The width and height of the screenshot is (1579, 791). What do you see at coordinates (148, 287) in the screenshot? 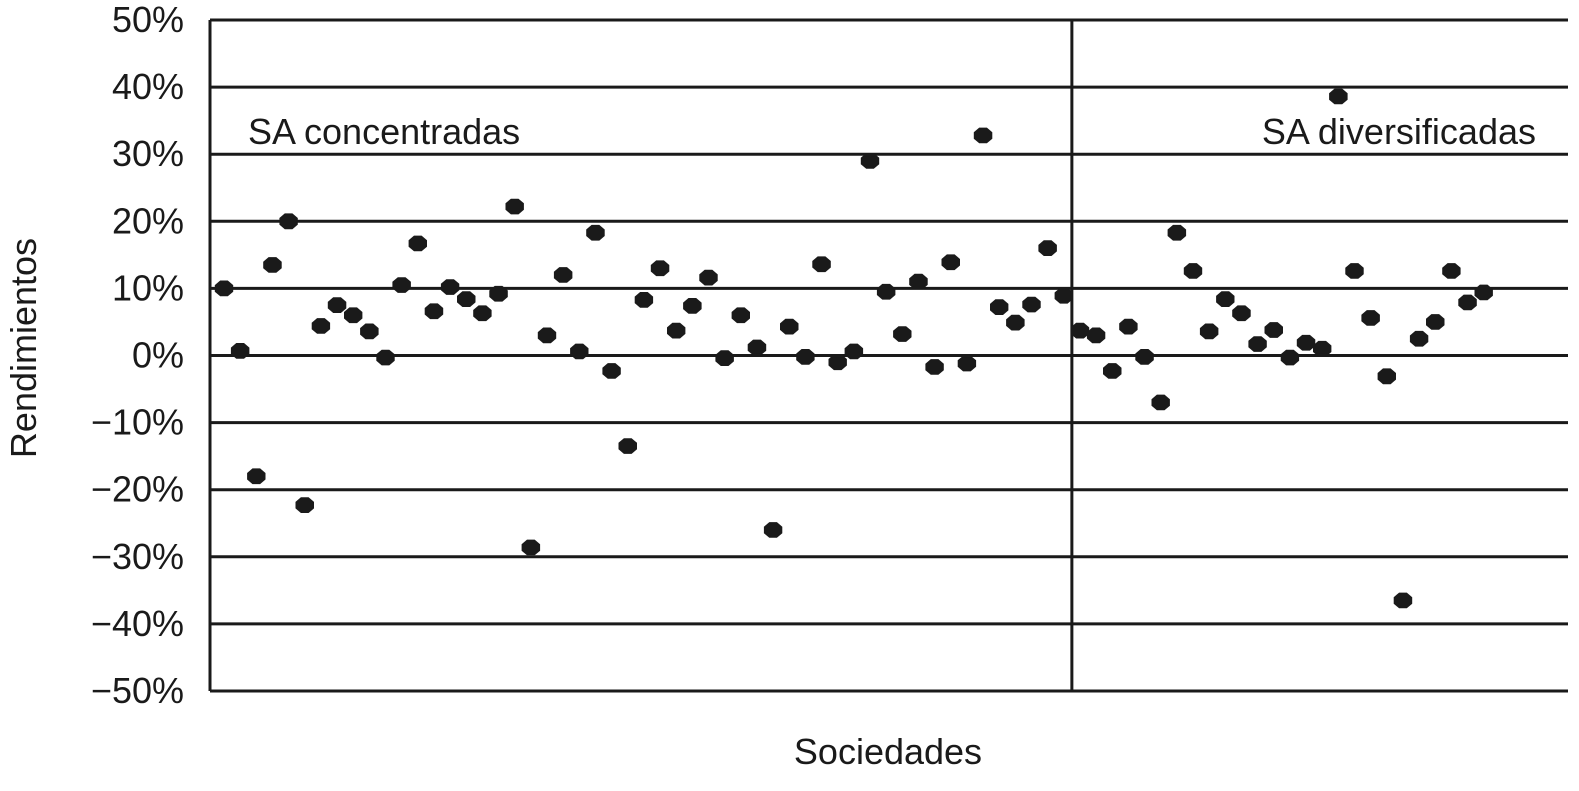
I see `y-tick-label: 10%` at bounding box center [148, 287].